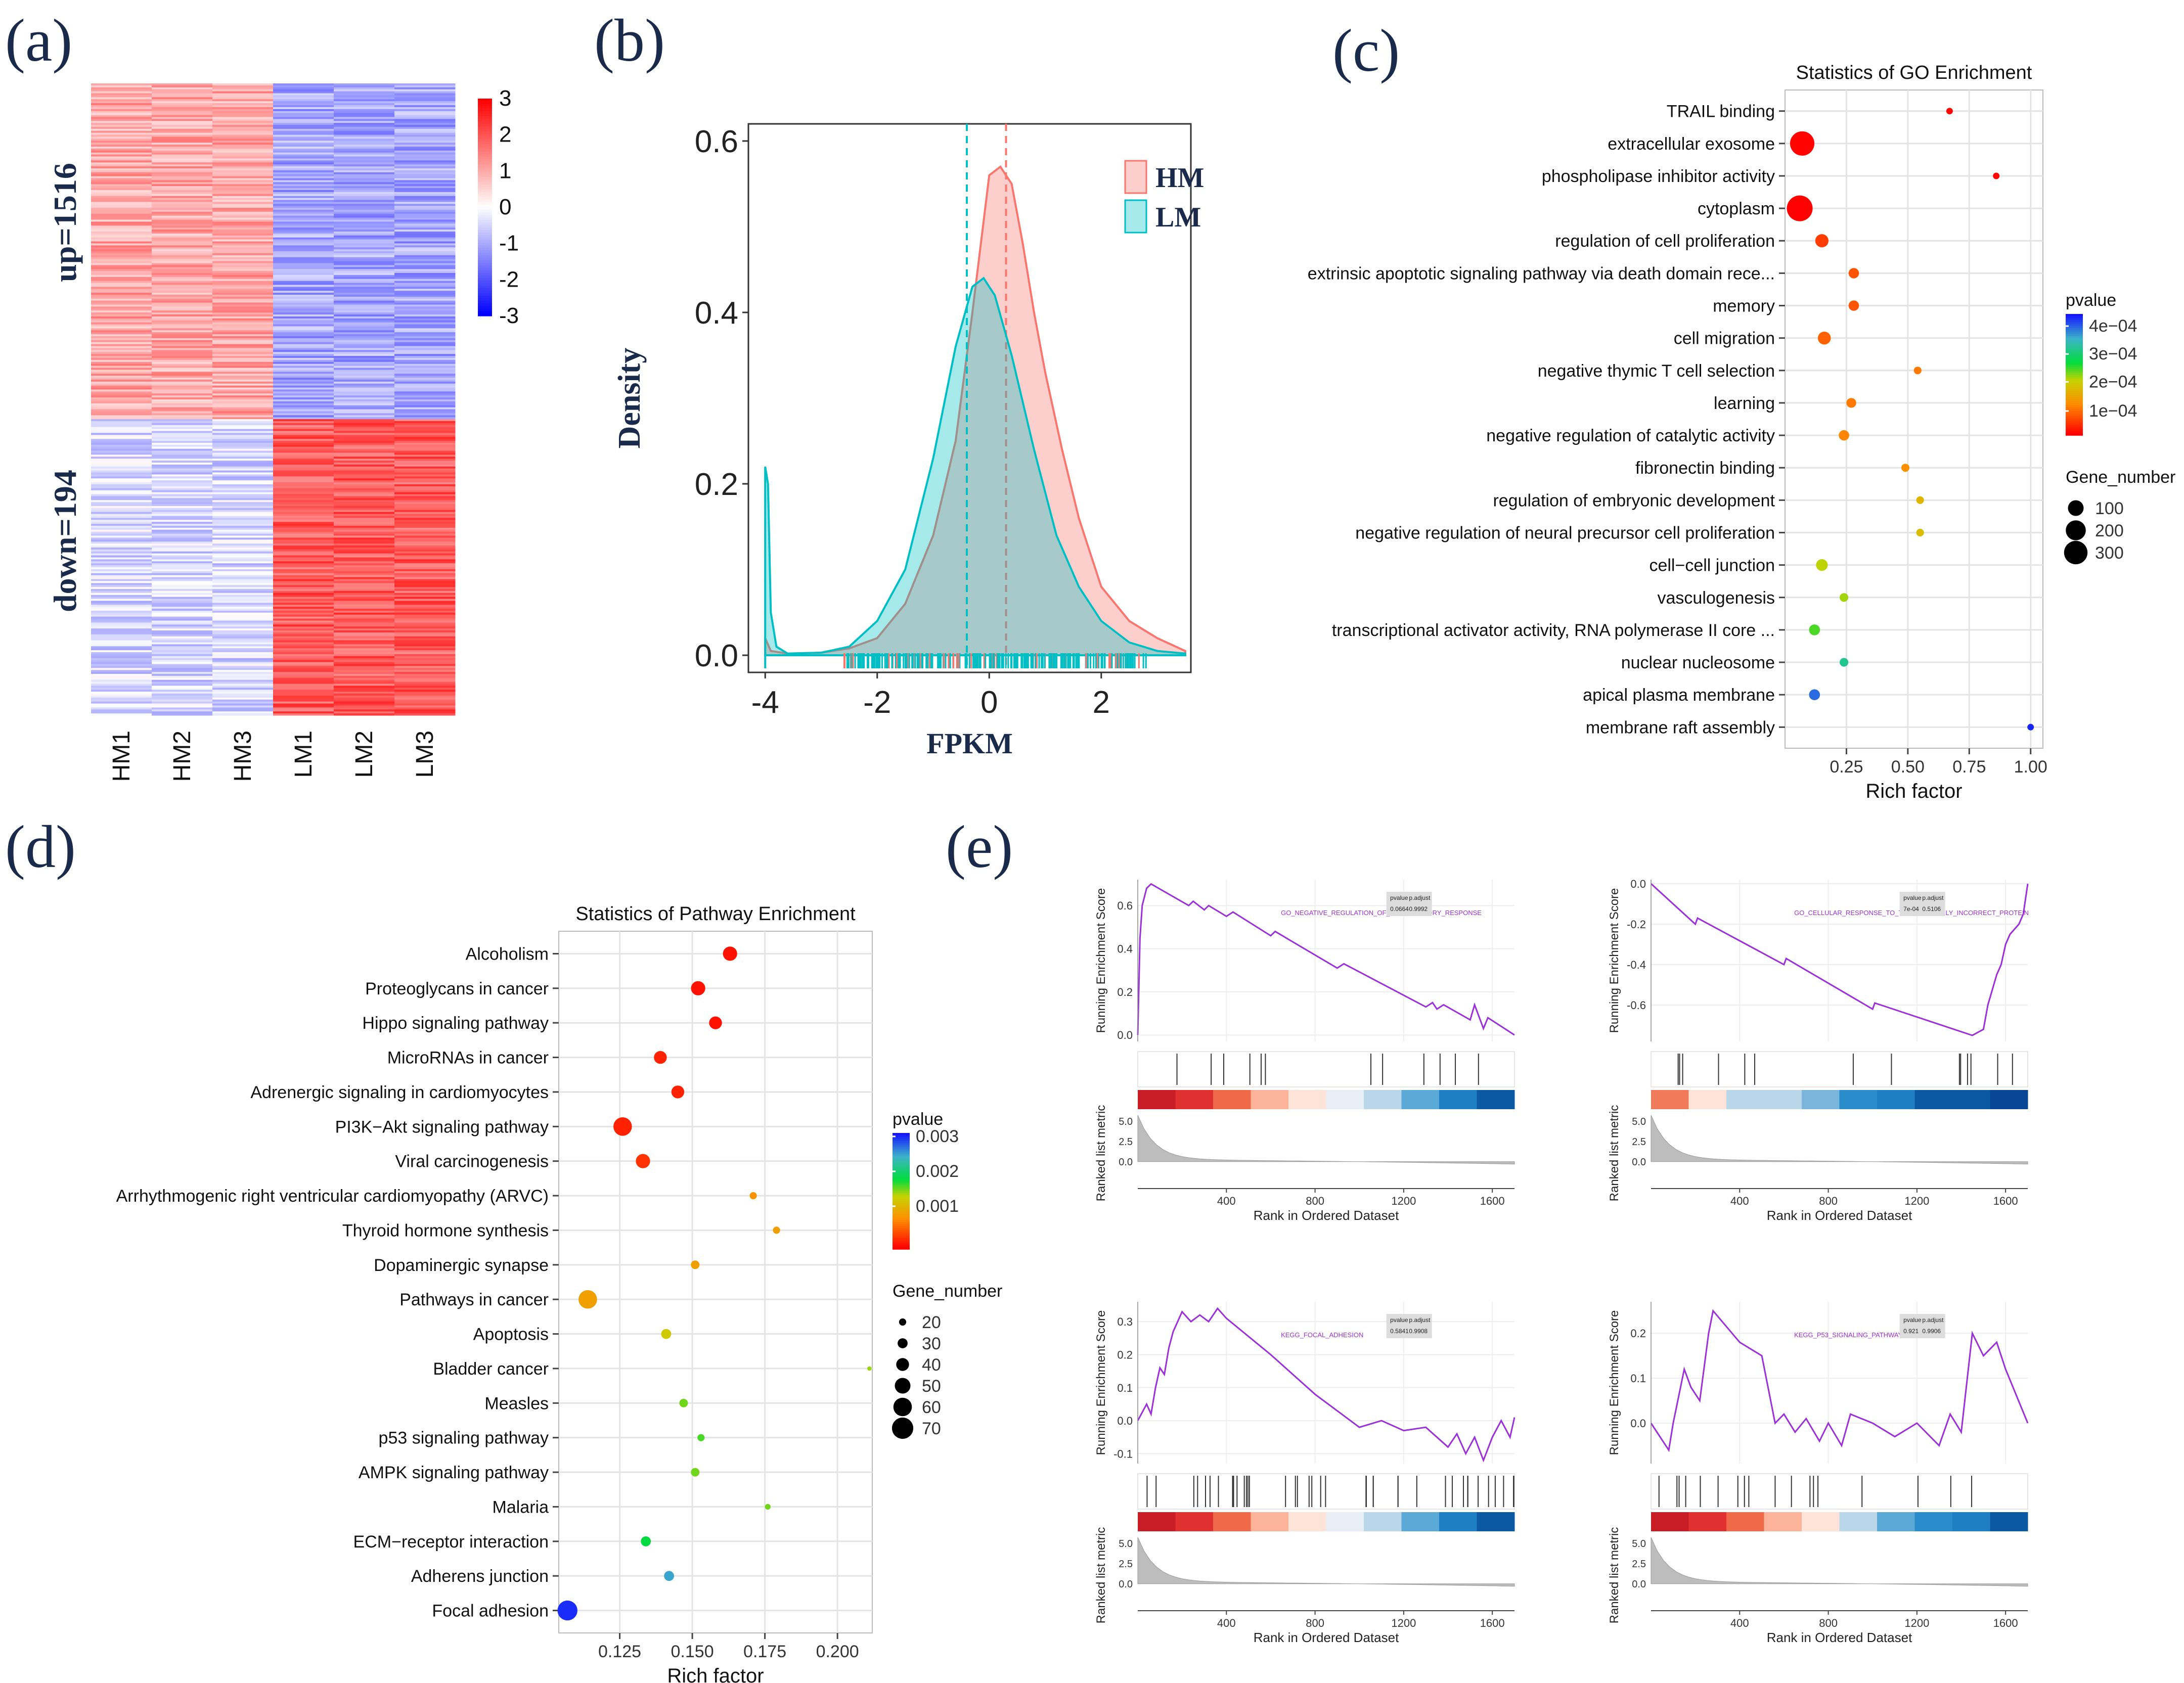  Describe the element at coordinates (1307, 1521) in the screenshot. I see `gsea-rank-heatbar` at that location.